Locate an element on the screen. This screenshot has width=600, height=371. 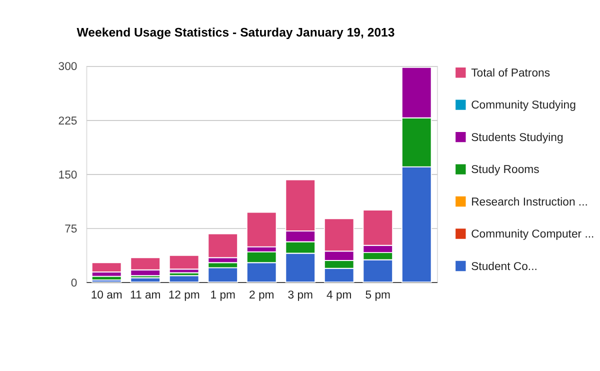
legend-label: Study Rooms is located at coordinates (505, 170).